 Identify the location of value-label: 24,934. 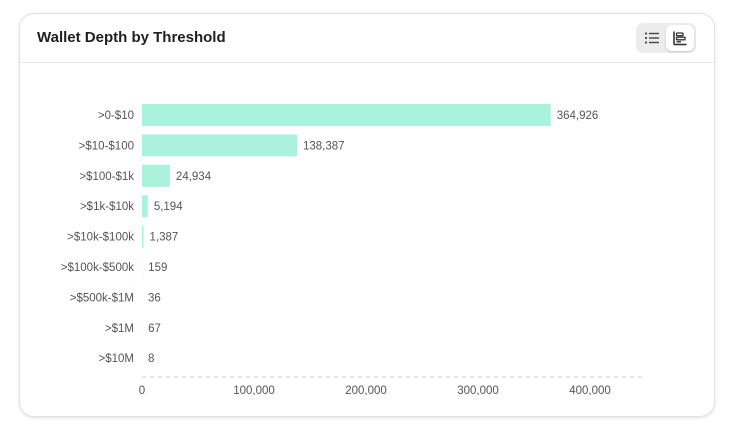
(194, 177).